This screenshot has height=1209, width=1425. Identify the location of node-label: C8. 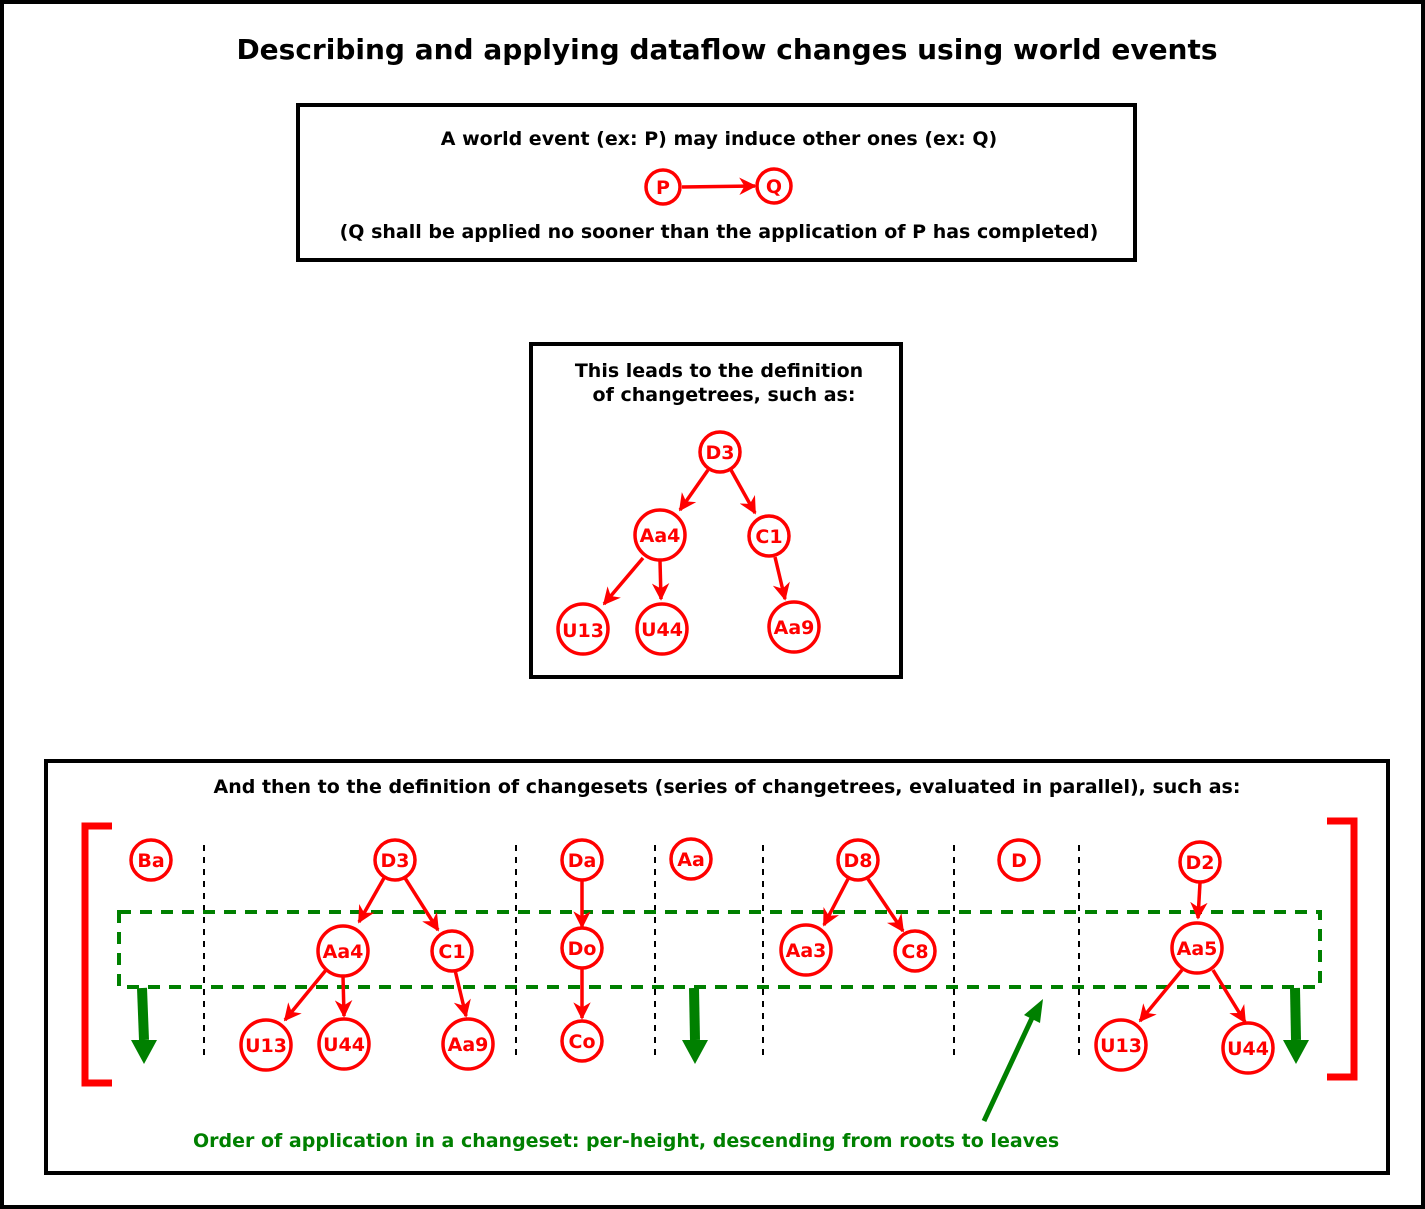
(914, 952).